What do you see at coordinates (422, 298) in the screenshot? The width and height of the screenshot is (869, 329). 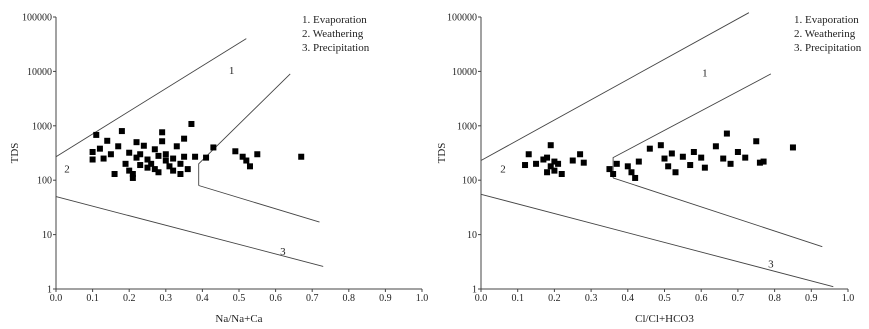 I see `chart1-x-tick-label: 1.0` at bounding box center [422, 298].